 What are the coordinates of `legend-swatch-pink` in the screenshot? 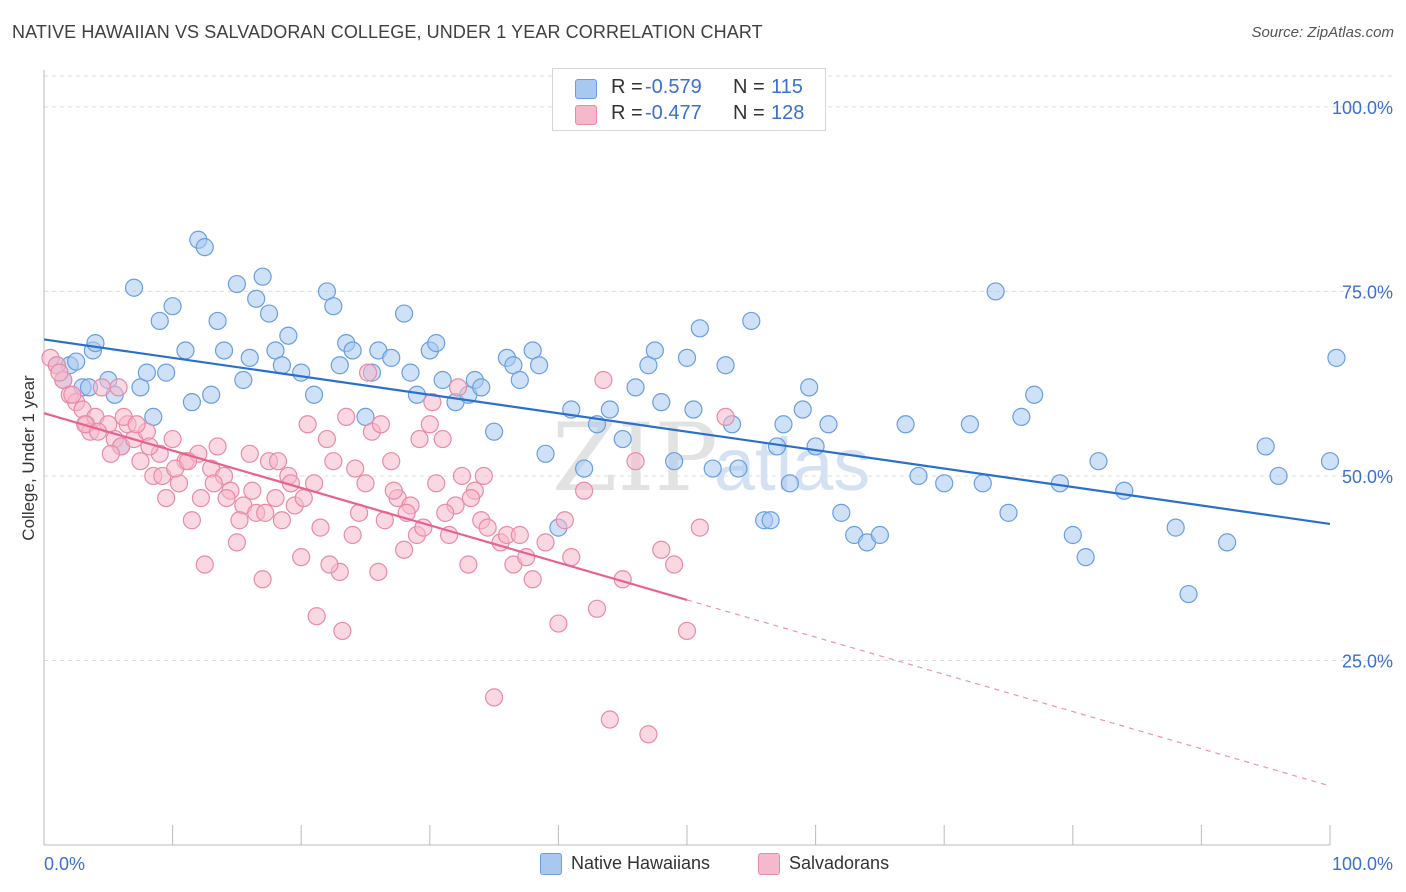 It's located at (586, 115).